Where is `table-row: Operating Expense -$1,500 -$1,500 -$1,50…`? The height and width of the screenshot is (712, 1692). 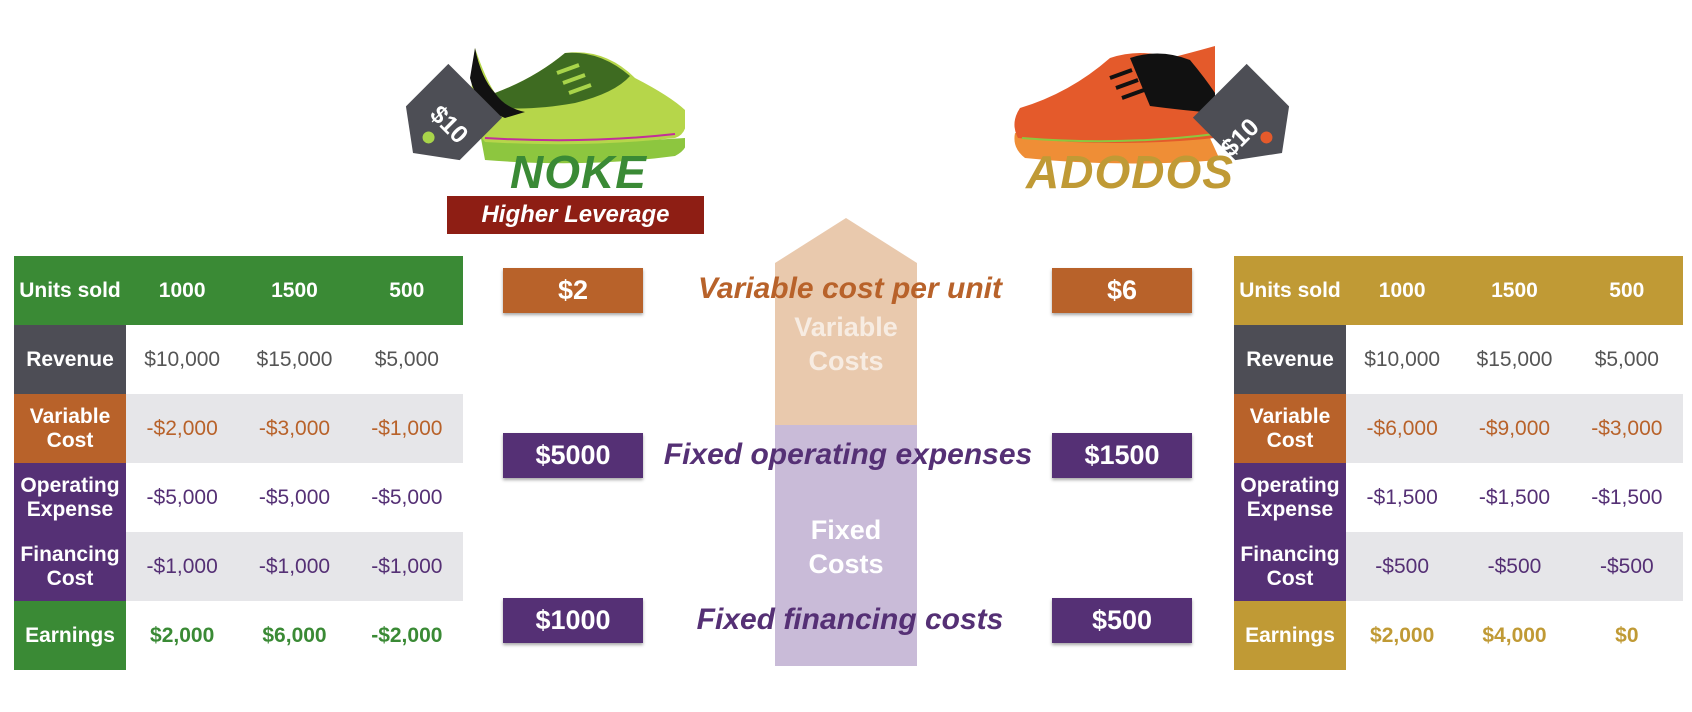 table-row: Operating Expense -$1,500 -$1,500 -$1,50… is located at coordinates (1458, 497).